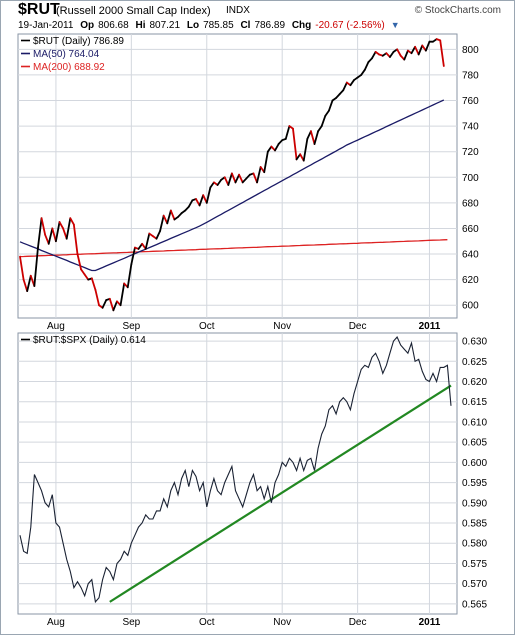 Image resolution: width=515 pixels, height=635 pixels. I want to click on y-tick-label: 0.570, so click(474, 584).